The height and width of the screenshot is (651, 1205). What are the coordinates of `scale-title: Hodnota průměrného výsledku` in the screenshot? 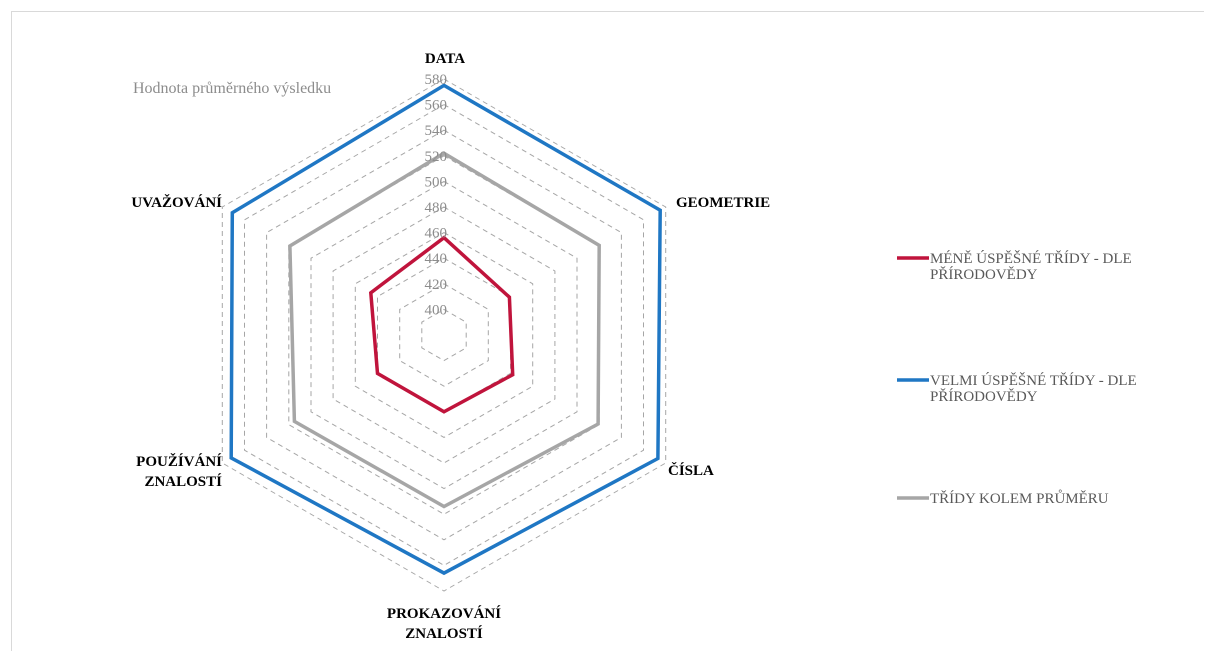 It's located at (232, 88).